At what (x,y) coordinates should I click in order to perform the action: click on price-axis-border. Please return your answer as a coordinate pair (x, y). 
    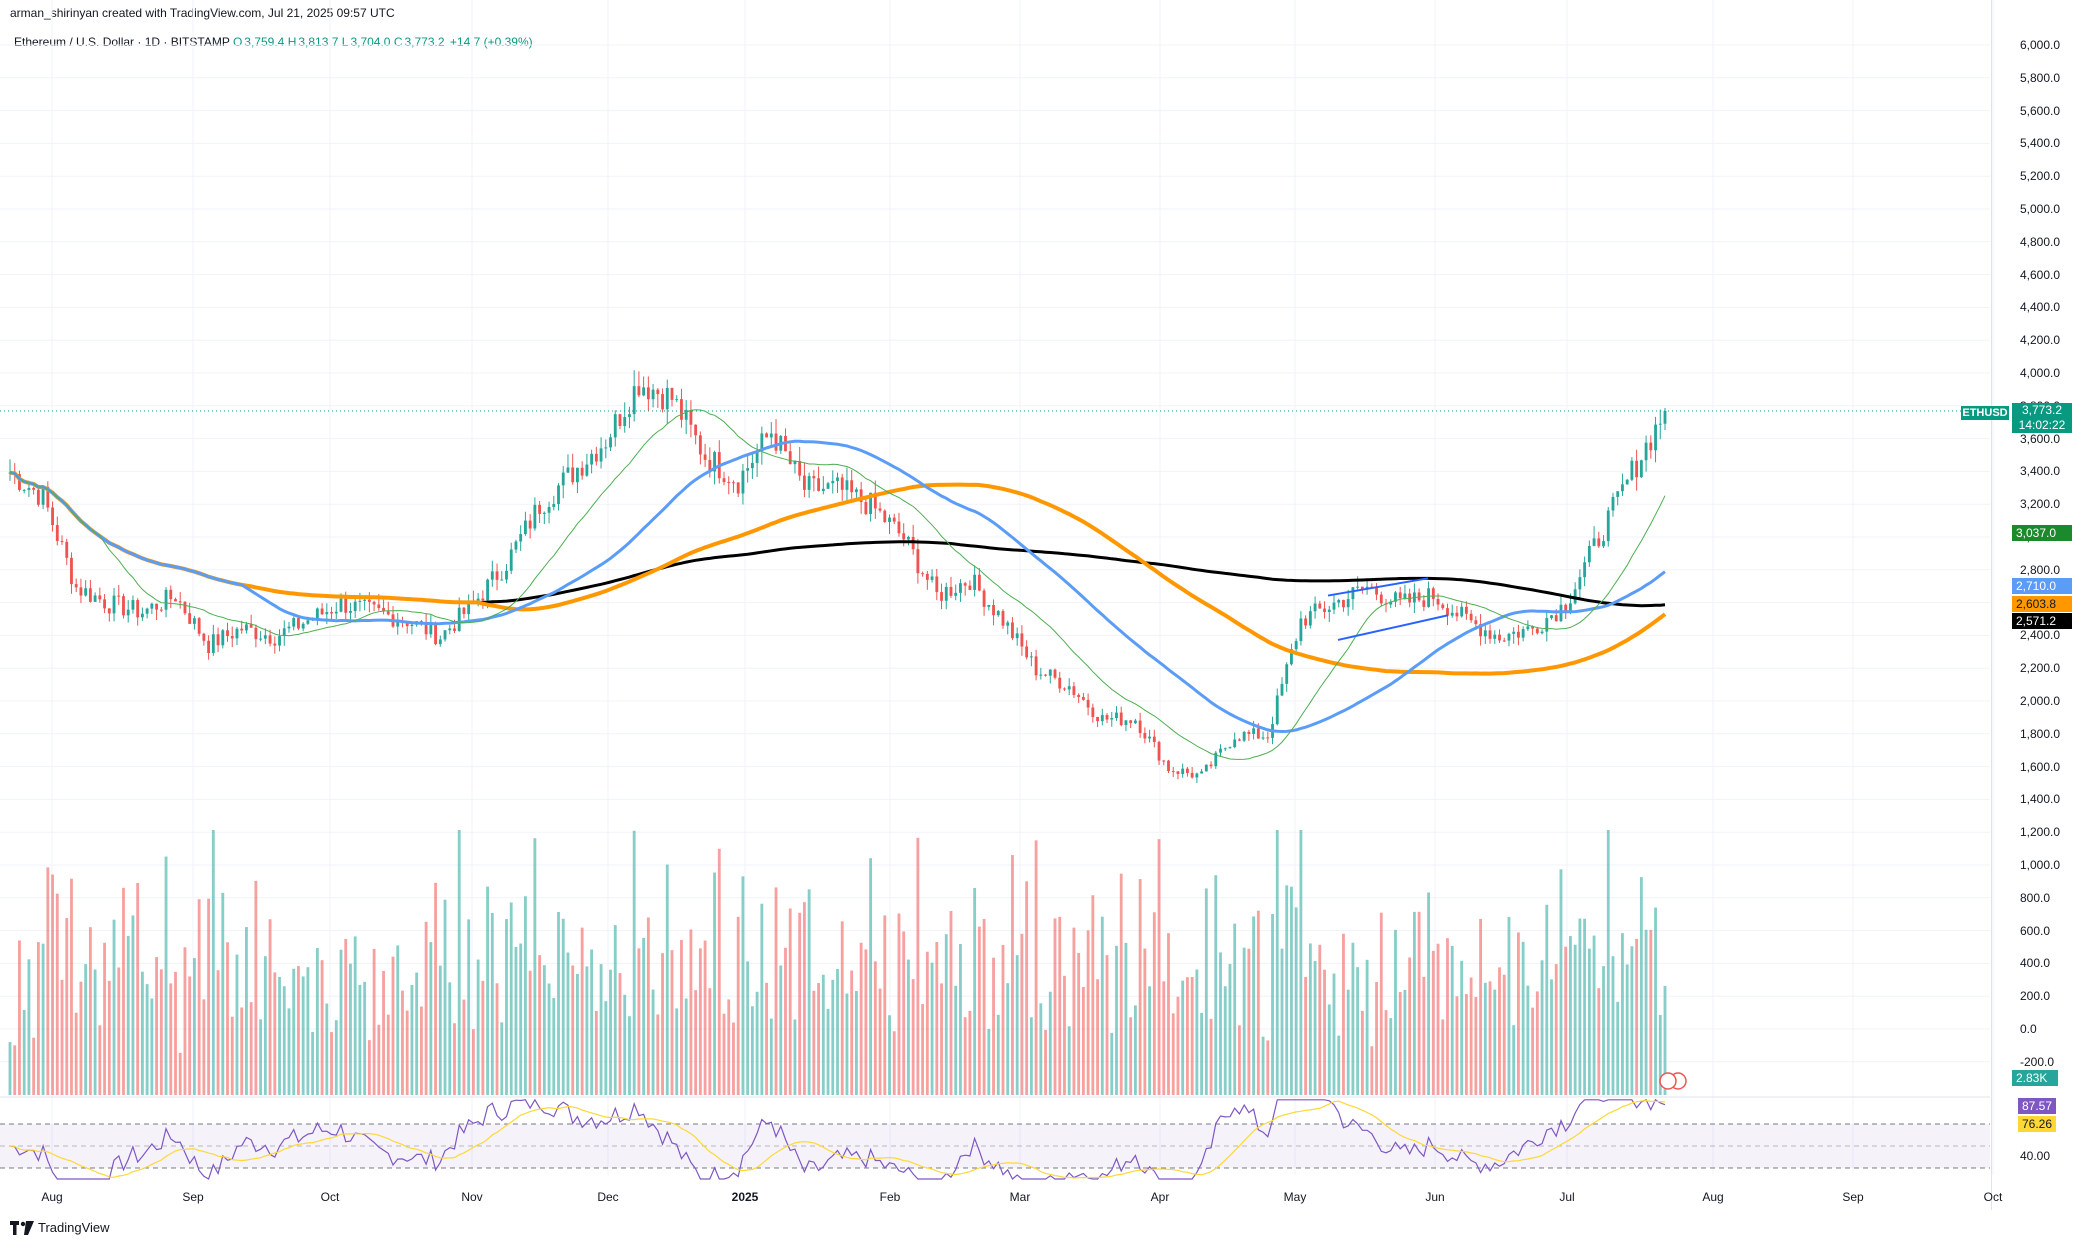
    Looking at the image, I should click on (1991, 605).